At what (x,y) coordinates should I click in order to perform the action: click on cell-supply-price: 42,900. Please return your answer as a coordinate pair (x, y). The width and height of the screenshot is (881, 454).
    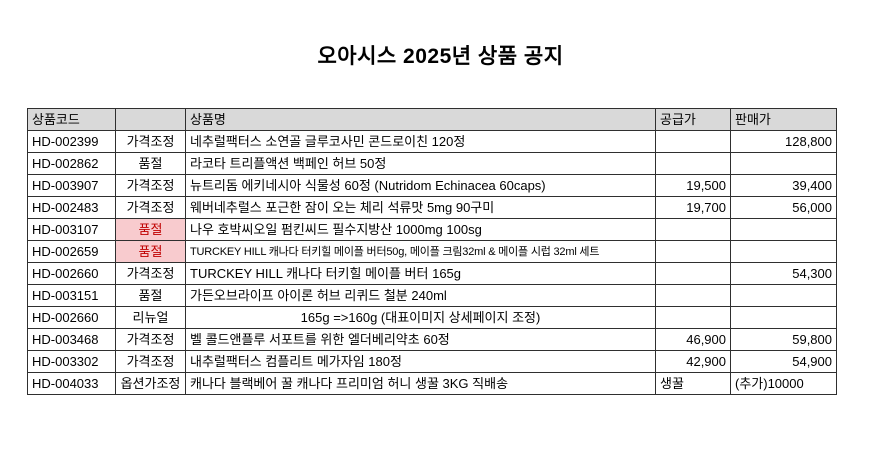
    Looking at the image, I should click on (693, 361).